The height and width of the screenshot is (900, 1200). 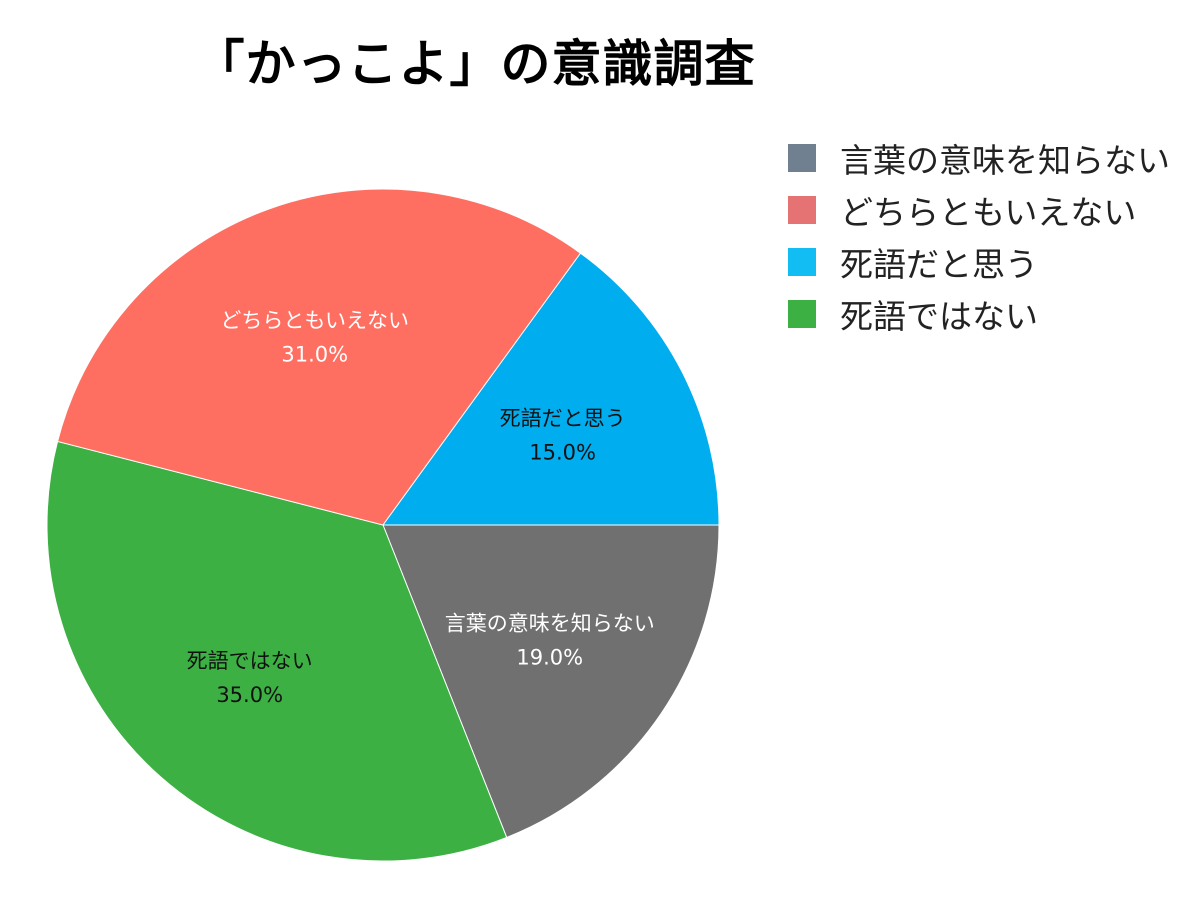 I want to click on legend-label: 死語ではない, so click(x=939, y=316).